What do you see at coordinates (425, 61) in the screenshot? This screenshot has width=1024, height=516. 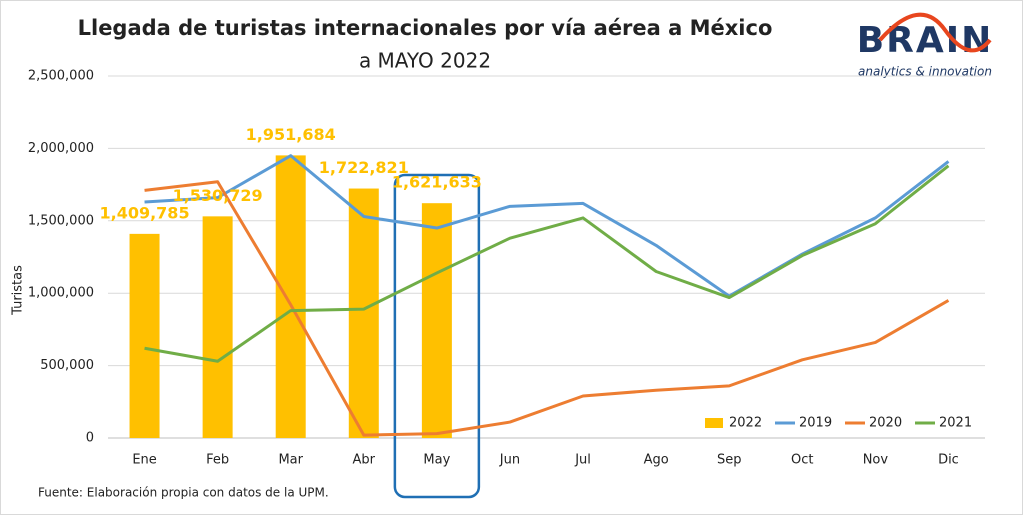 I see `chart-subtitle: a MAYO 2022` at bounding box center [425, 61].